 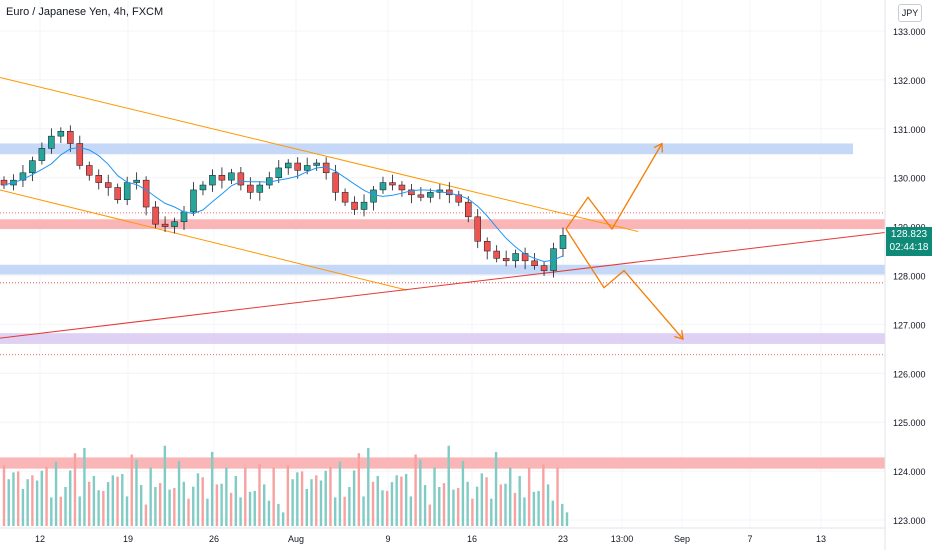 What do you see at coordinates (909, 179) in the screenshot?
I see `price-tick-label: 130.000` at bounding box center [909, 179].